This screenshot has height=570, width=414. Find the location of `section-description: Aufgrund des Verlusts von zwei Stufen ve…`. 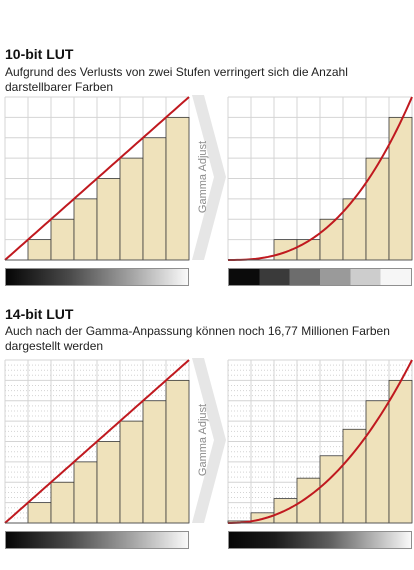

section-description: Aufgrund des Verlusts von zwei Stufen ve… is located at coordinates (176, 79).